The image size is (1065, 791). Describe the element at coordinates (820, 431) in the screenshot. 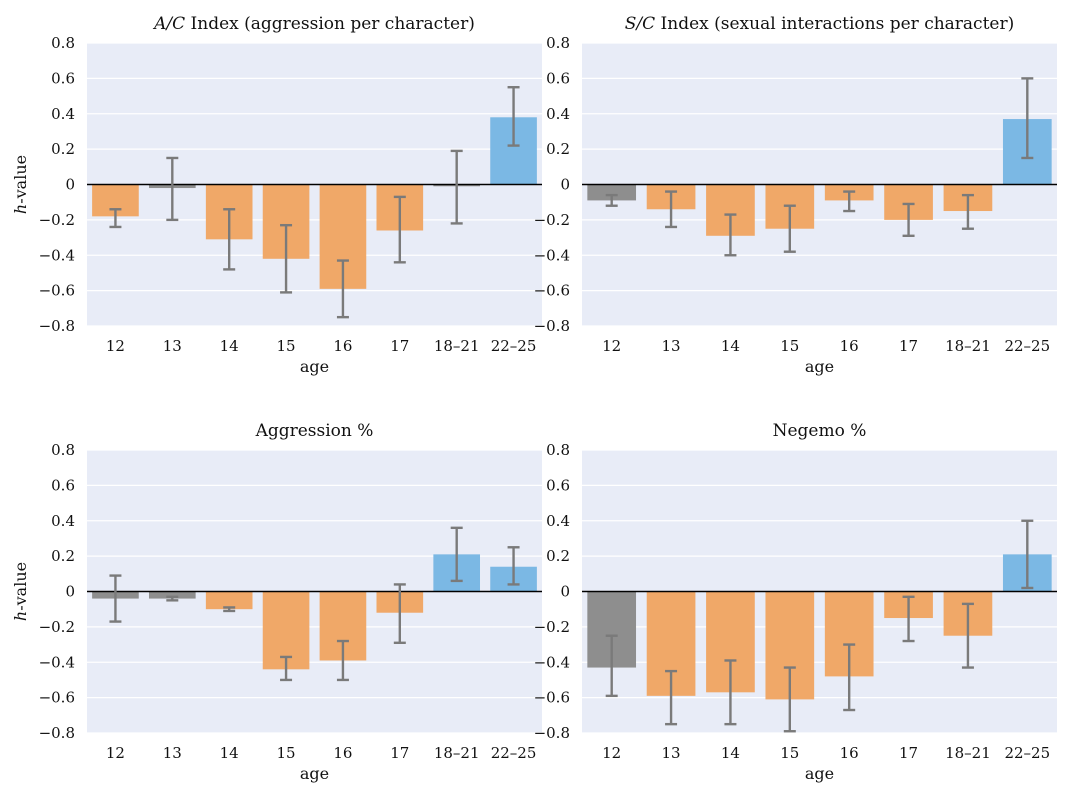

I see `chart-title: Negemo %` at that location.